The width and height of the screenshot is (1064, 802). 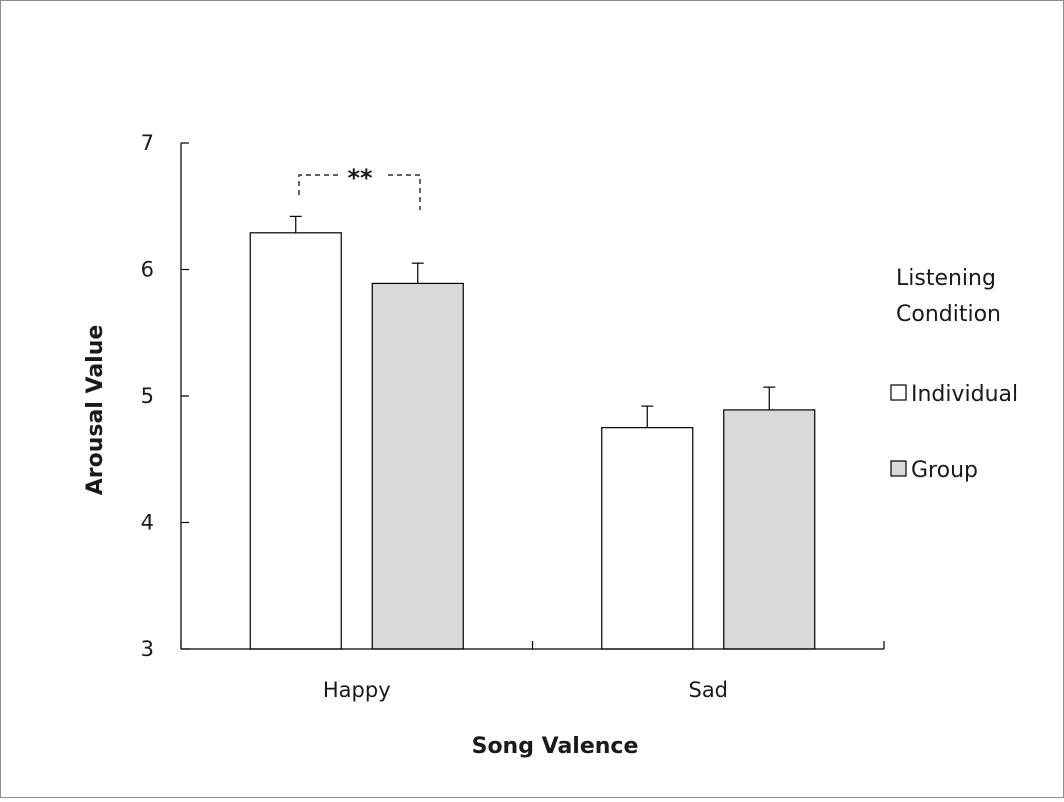 What do you see at coordinates (147, 270) in the screenshot?
I see `y-tick-label: 6` at bounding box center [147, 270].